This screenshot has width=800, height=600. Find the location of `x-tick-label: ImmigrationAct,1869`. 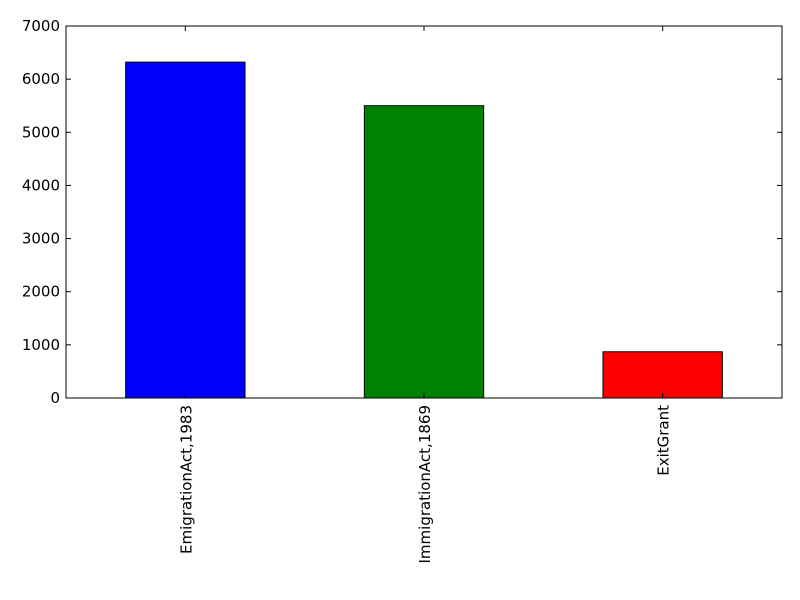

x-tick-label: ImmigrationAct,1869 is located at coordinates (425, 484).